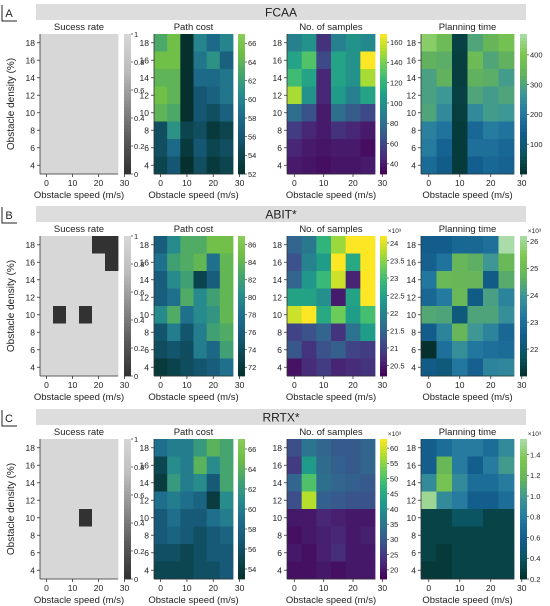 Image resolution: width=550 pixels, height=606 pixels. I want to click on colorbar: 22 23 24 25 26 ×10³, so click(531, 302).